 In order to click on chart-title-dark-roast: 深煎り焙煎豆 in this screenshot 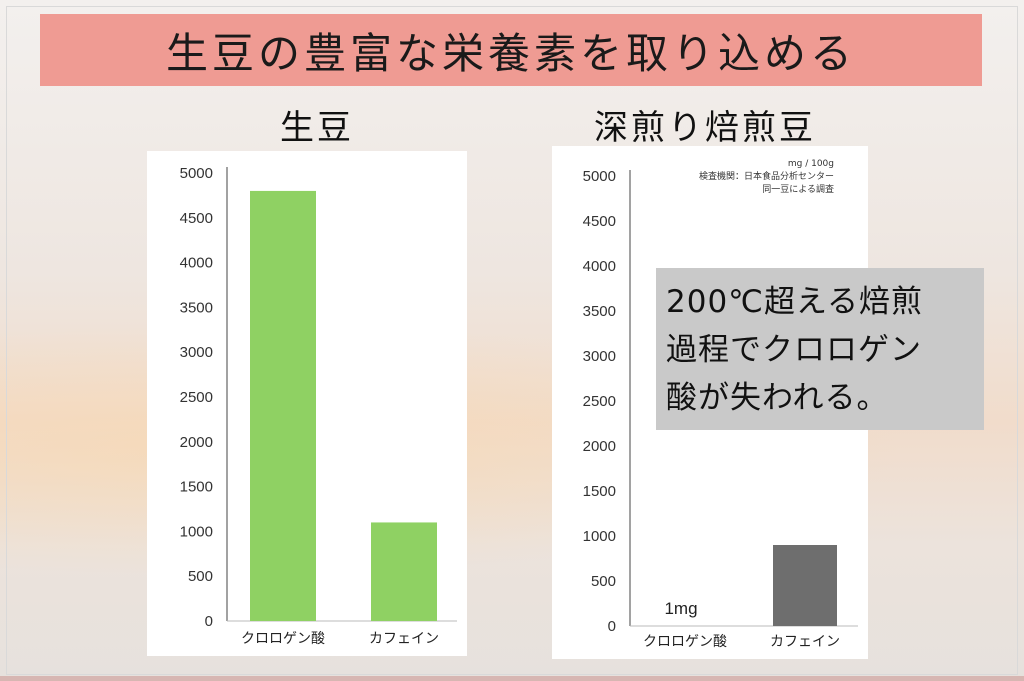, I will do `click(705, 128)`.